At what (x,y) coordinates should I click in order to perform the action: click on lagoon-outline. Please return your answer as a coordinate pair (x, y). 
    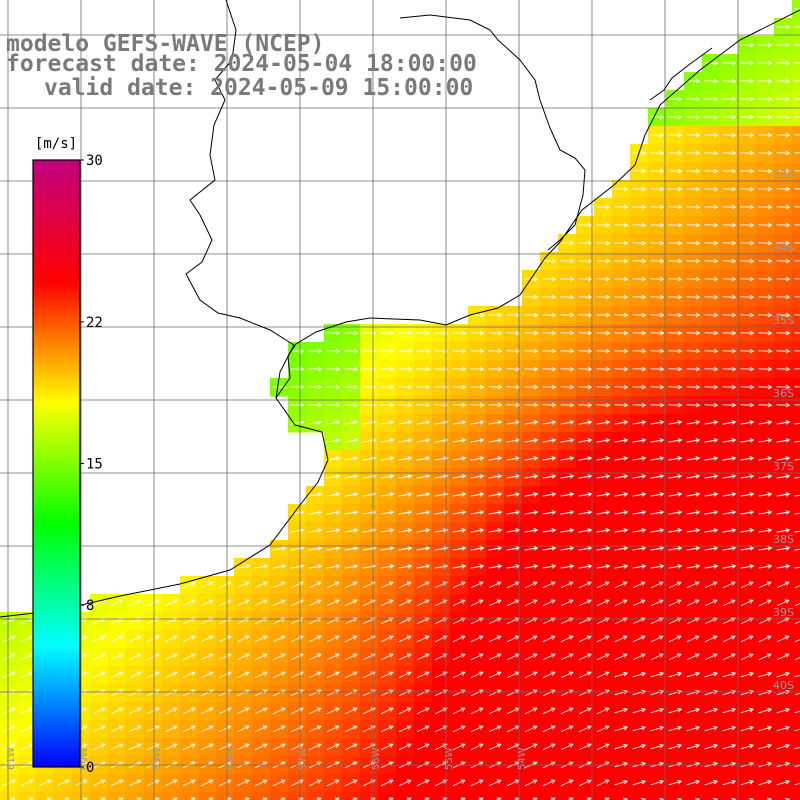
    Looking at the image, I should click on (681, 74).